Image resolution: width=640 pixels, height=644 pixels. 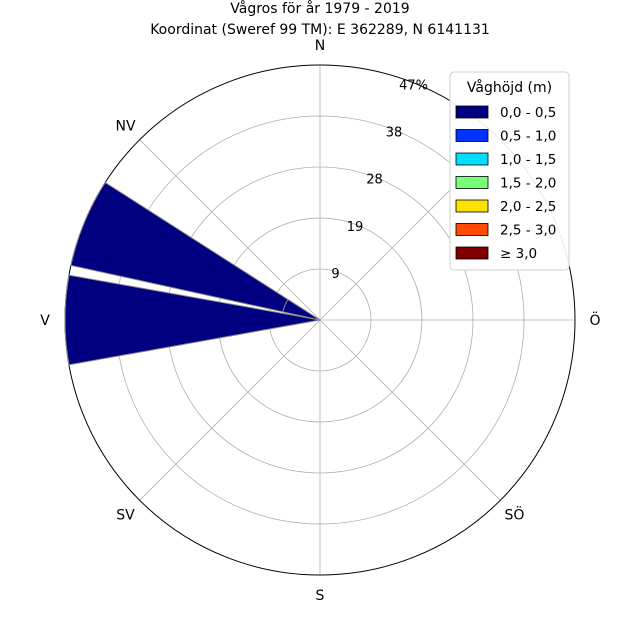 What do you see at coordinates (528, 113) in the screenshot?
I see `legend-label: 0,0 - 0,5` at bounding box center [528, 113].